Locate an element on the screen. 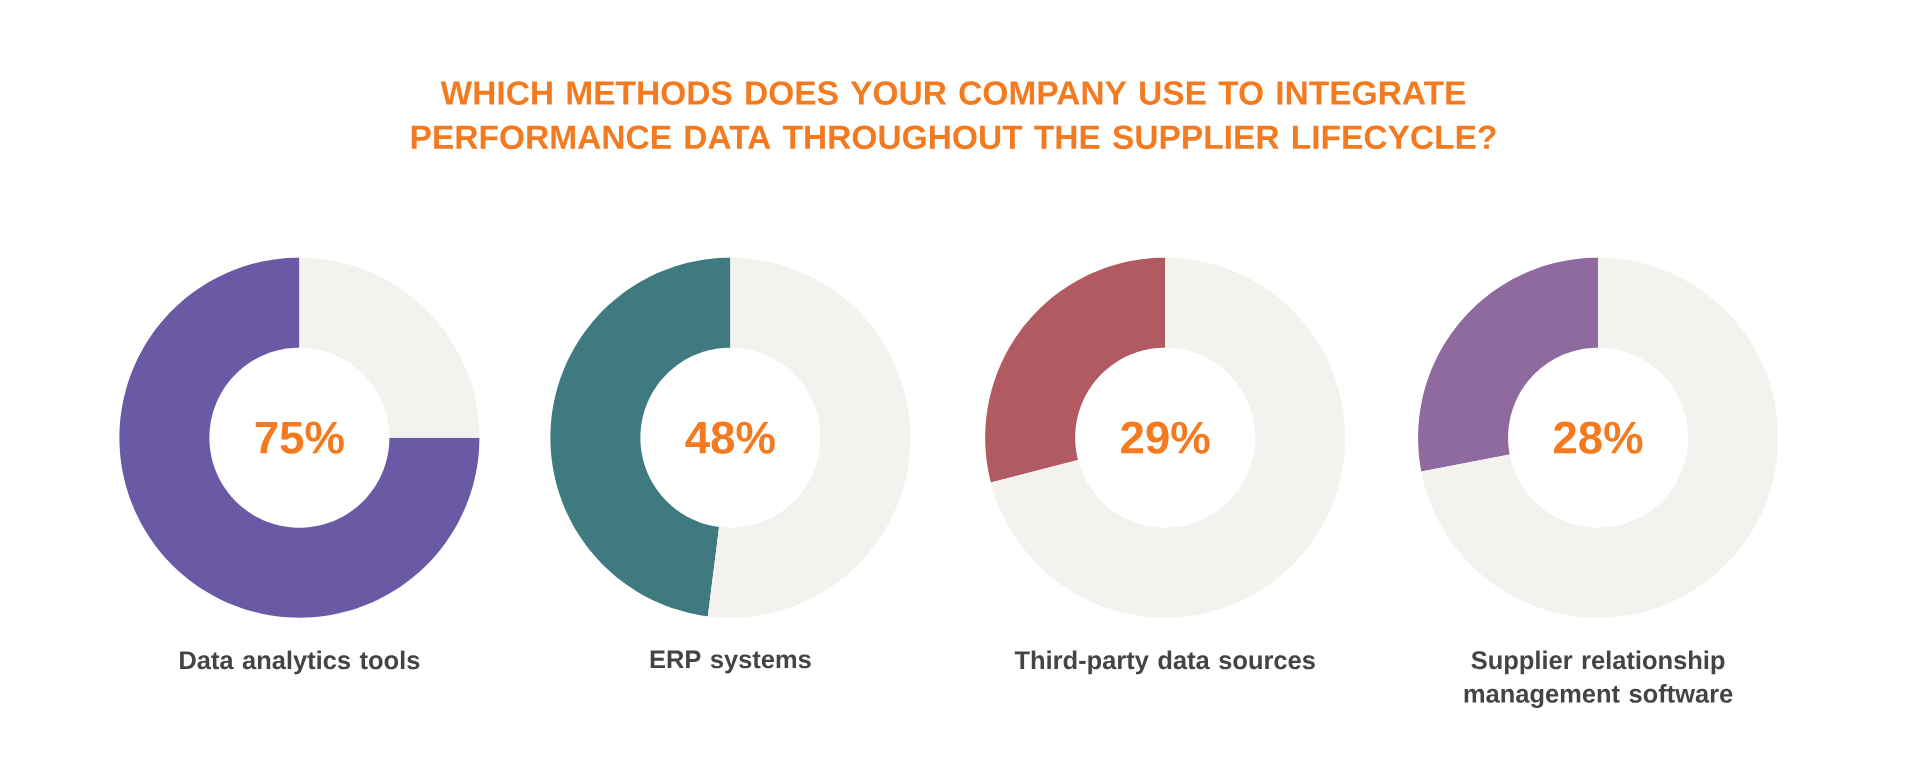 The image size is (1907, 778). text: 75% is located at coordinates (299, 437).